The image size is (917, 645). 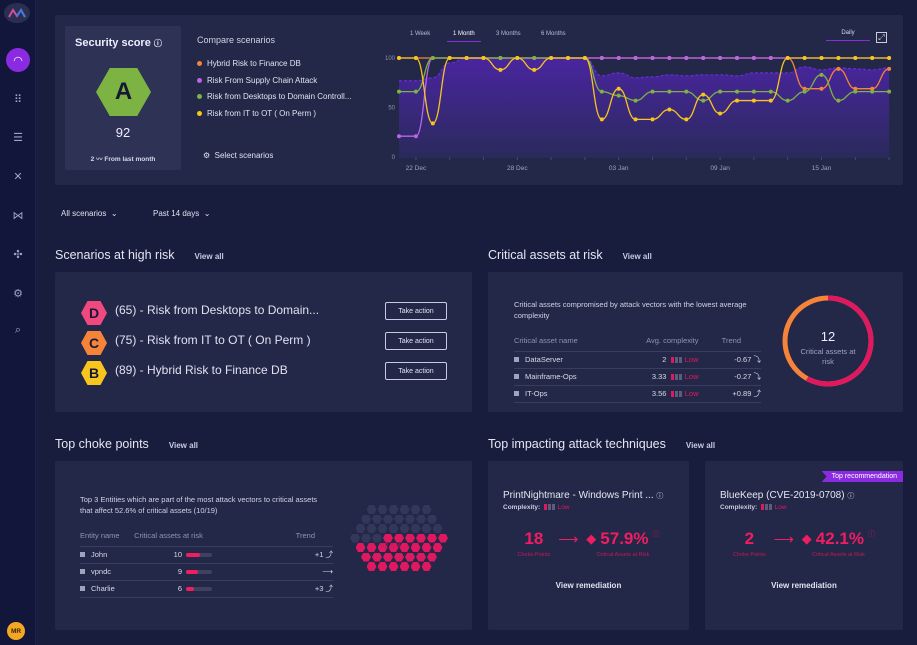 What do you see at coordinates (213, 340) in the screenshot?
I see `risk-scenario-name: (75) - Risk from IT to OT ( On Perm )` at bounding box center [213, 340].